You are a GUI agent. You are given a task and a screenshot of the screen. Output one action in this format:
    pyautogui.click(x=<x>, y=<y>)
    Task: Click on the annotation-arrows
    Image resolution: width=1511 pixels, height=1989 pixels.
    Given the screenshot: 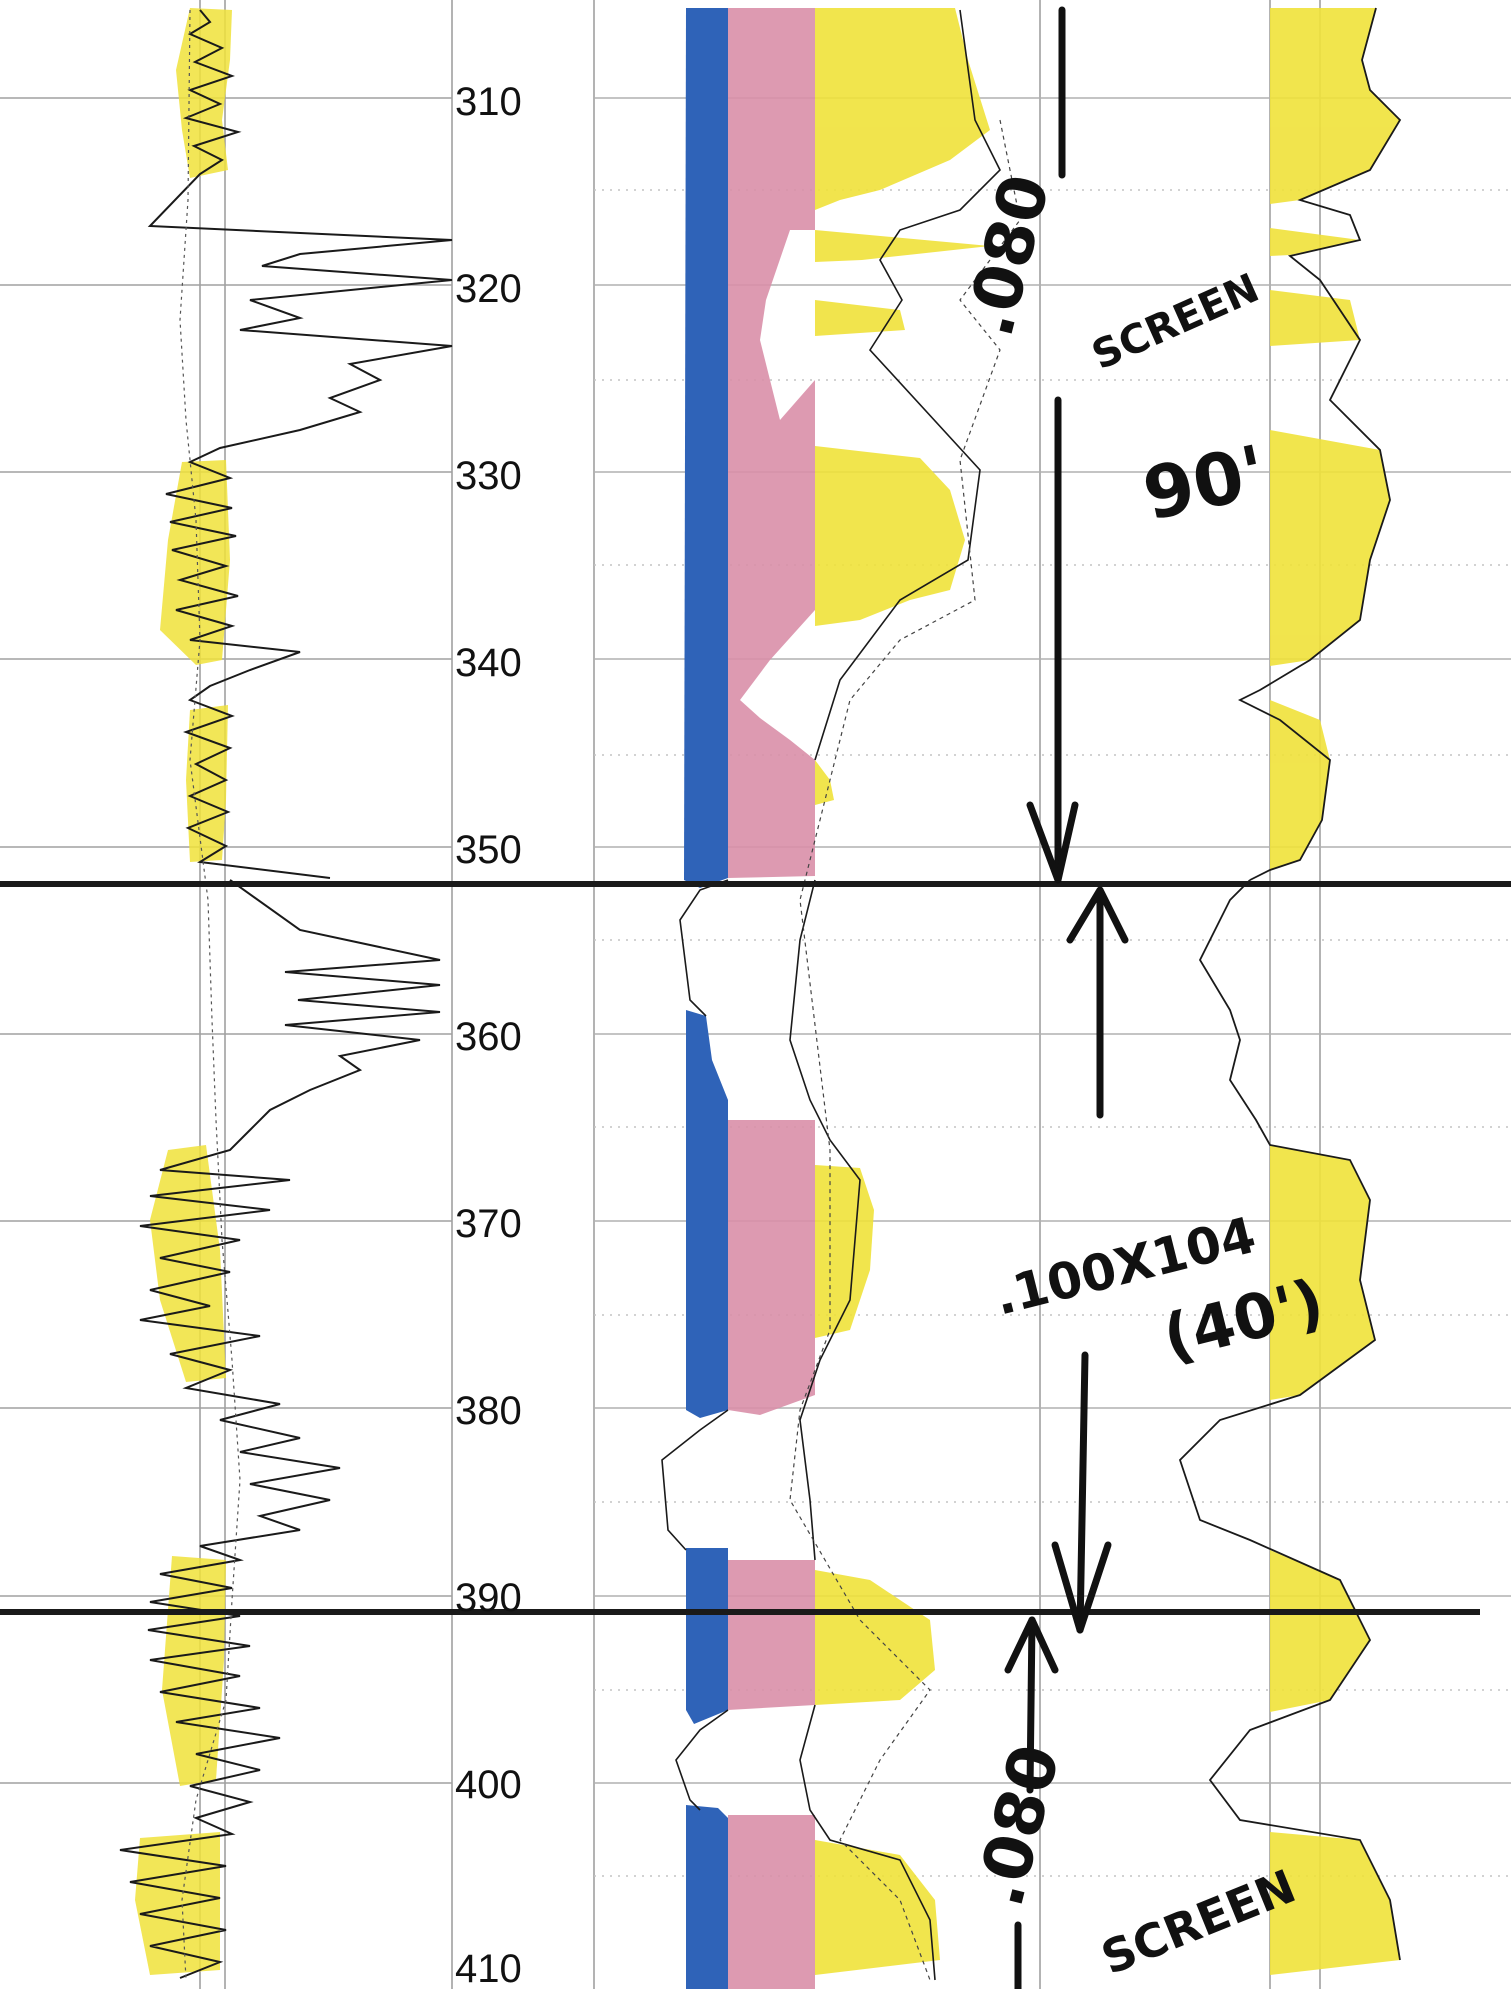 What is the action you would take?
    pyautogui.click(x=1066, y=997)
    